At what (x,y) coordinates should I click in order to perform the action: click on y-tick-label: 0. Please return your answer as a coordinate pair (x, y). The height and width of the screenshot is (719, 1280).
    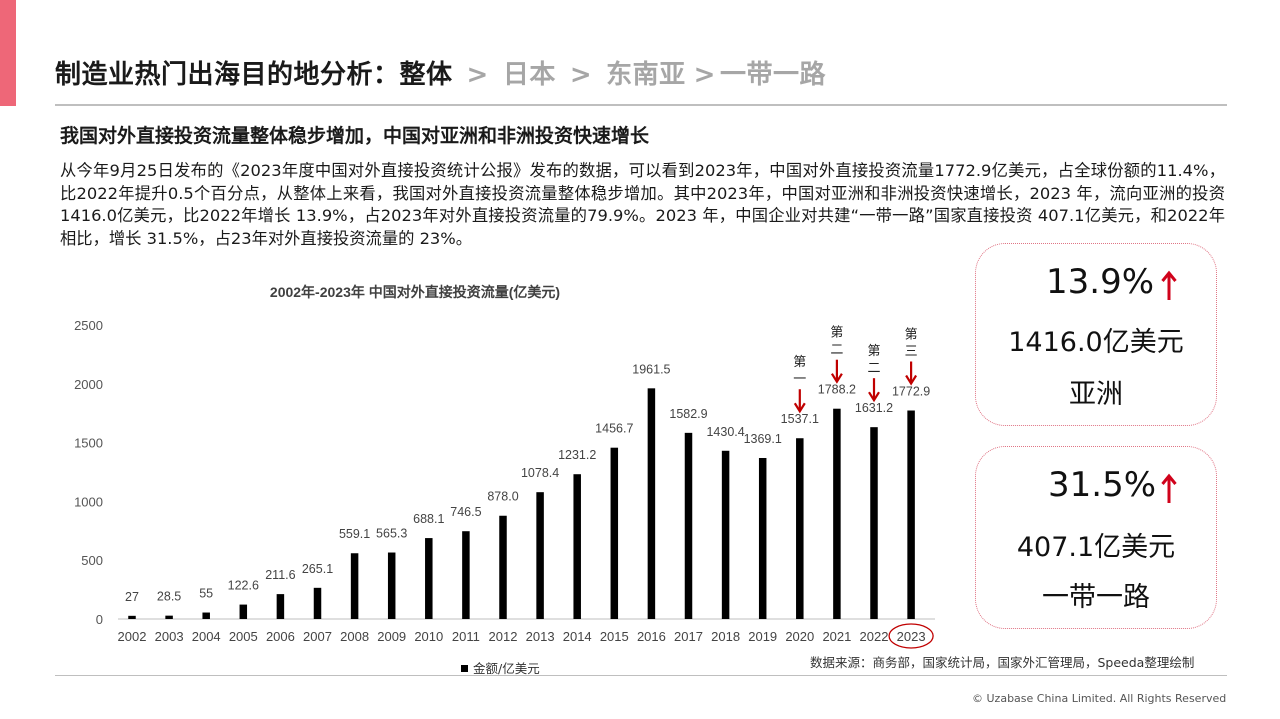
    Looking at the image, I should click on (99, 619).